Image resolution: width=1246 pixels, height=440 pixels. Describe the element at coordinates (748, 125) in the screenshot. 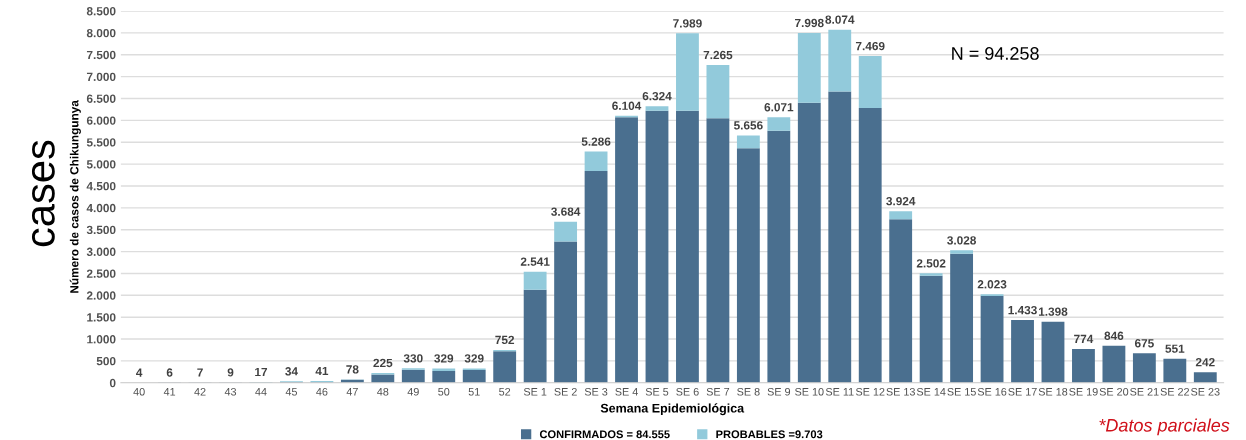

I see `total-label: 5.656` at that location.